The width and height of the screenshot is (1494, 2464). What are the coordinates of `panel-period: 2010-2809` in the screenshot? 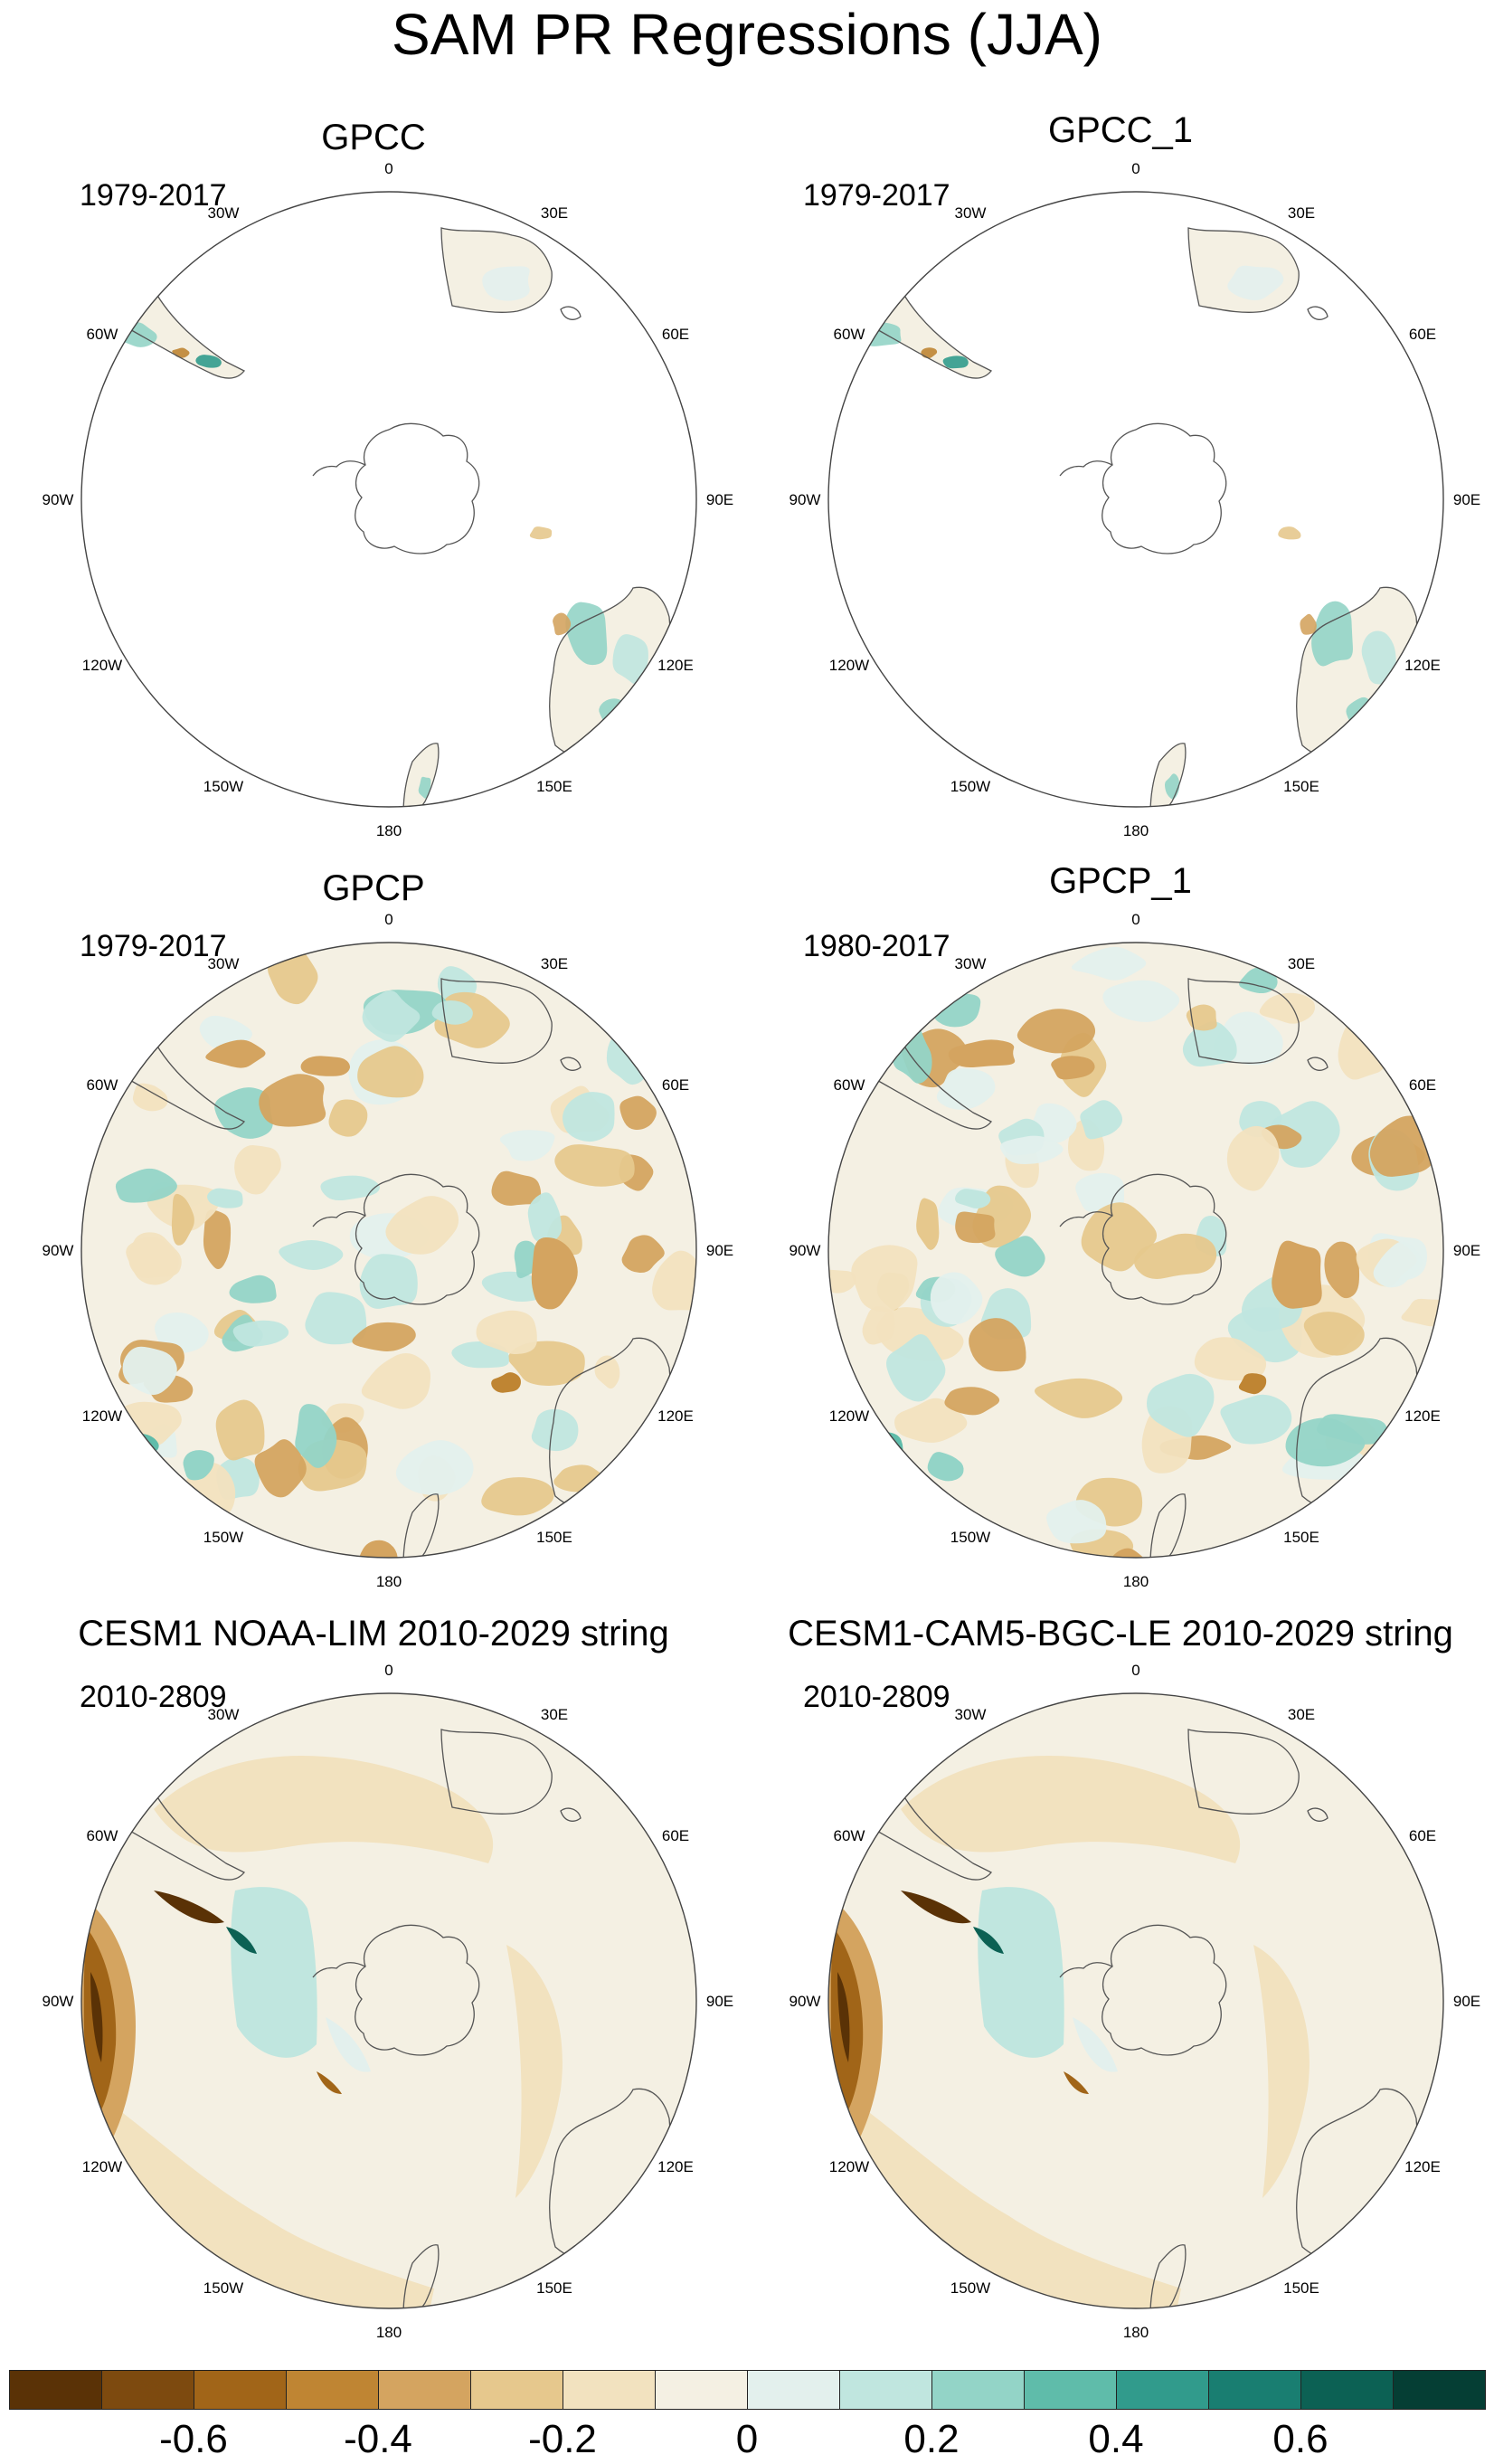 It's located at (876, 1697).